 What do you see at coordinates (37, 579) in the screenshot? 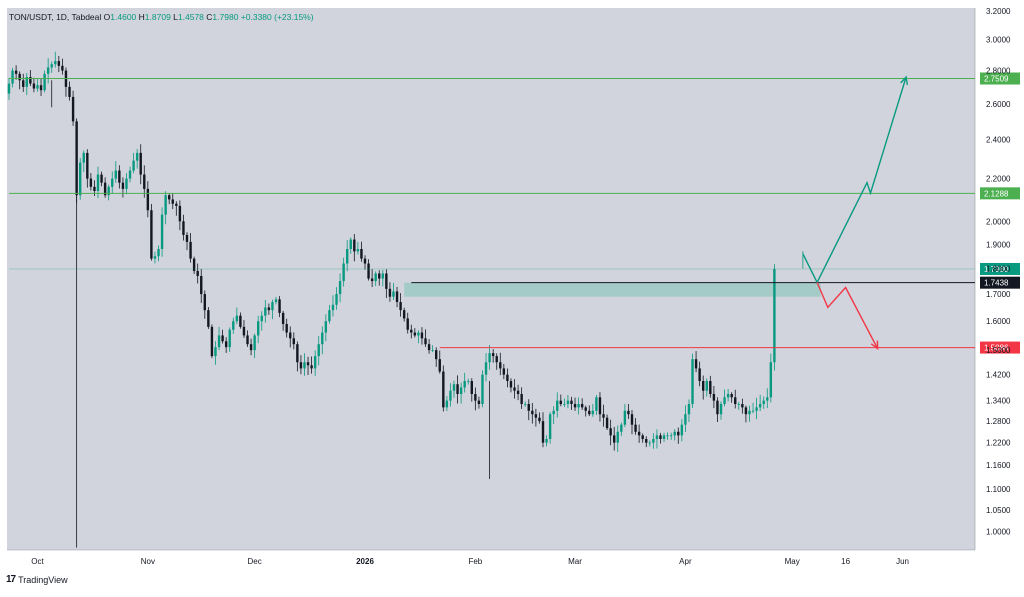
I see `tradingview-branding: 17 TradingView` at bounding box center [37, 579].